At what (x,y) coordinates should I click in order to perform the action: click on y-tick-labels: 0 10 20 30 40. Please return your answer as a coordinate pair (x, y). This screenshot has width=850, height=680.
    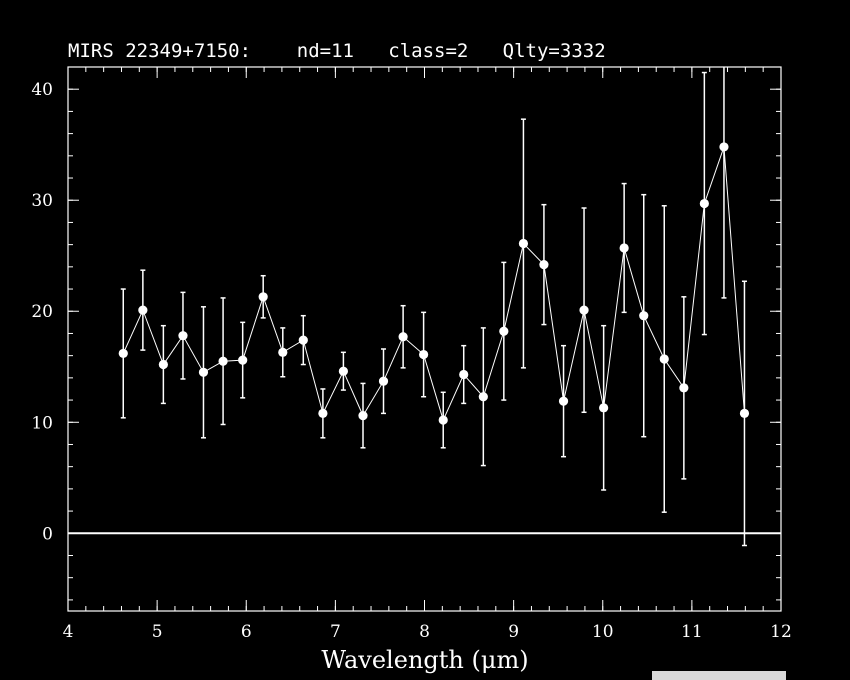
    Looking at the image, I should click on (42, 312).